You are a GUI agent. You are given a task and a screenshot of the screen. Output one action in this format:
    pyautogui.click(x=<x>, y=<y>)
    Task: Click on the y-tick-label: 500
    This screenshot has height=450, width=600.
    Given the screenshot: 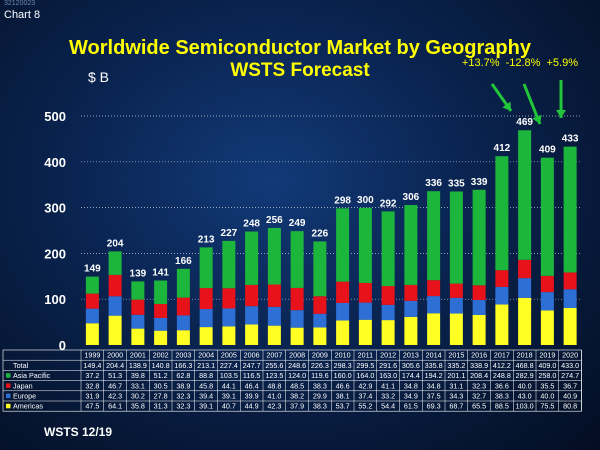 What is the action you would take?
    pyautogui.click(x=55, y=116)
    